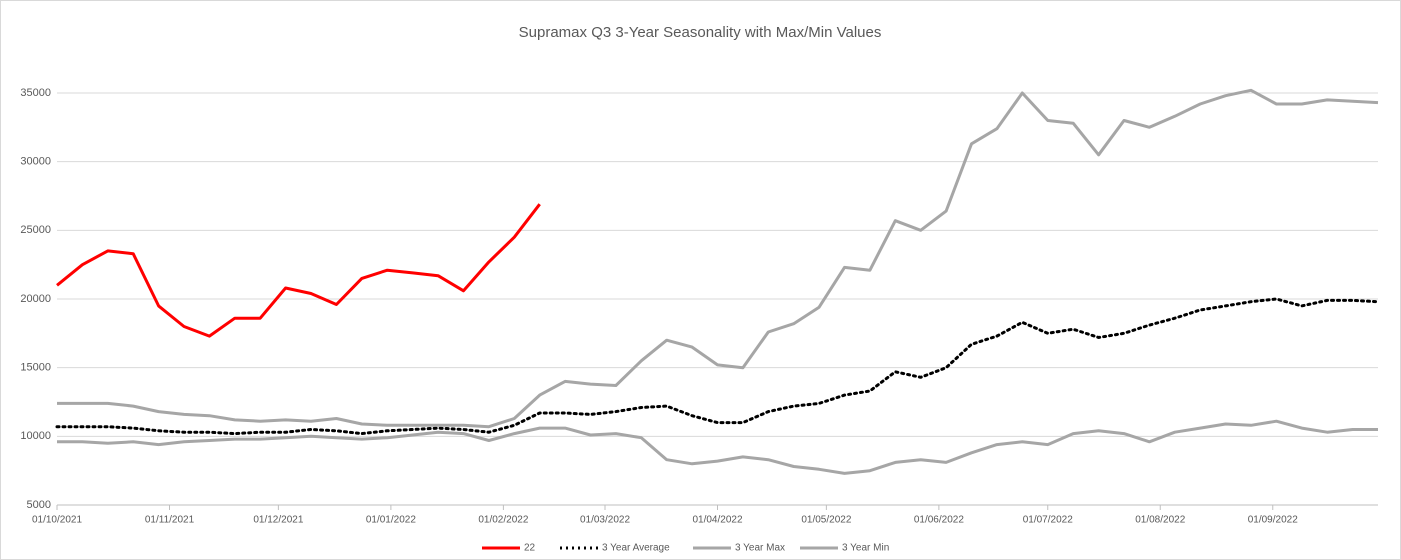 The height and width of the screenshot is (560, 1401). What do you see at coordinates (35, 299) in the screenshot?
I see `y-tick-label: 20000` at bounding box center [35, 299].